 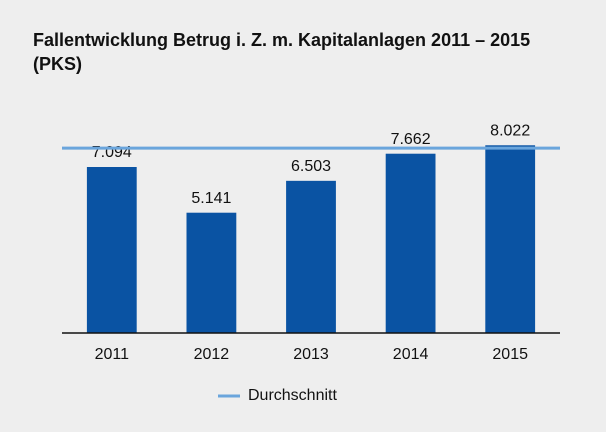 I want to click on data-label: 7.662, so click(x=411, y=139).